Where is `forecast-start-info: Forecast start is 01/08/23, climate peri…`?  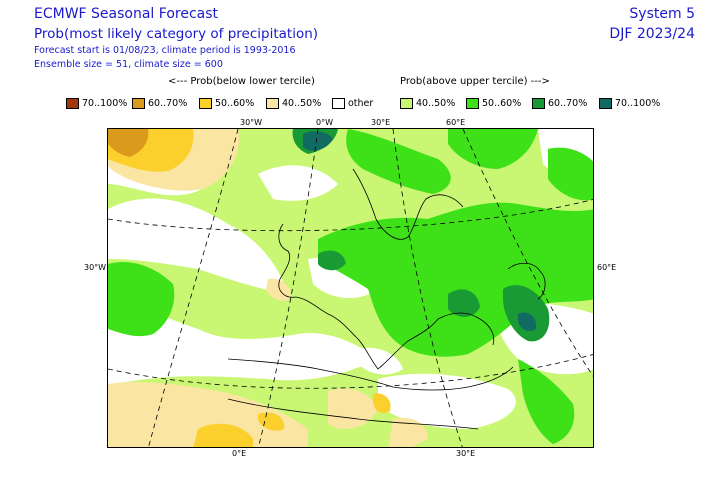 forecast-start-info: Forecast start is 01/08/23, climate peri… is located at coordinates (165, 50).